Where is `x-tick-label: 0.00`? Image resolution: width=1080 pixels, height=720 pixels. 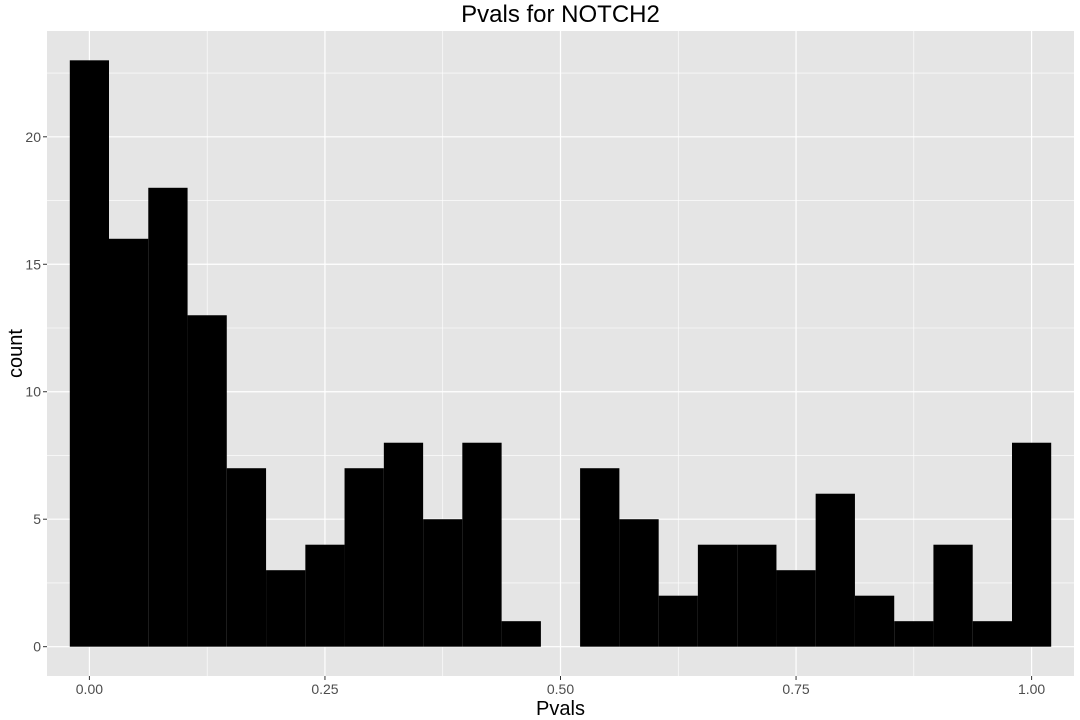
x-tick-label: 0.00 is located at coordinates (89, 689).